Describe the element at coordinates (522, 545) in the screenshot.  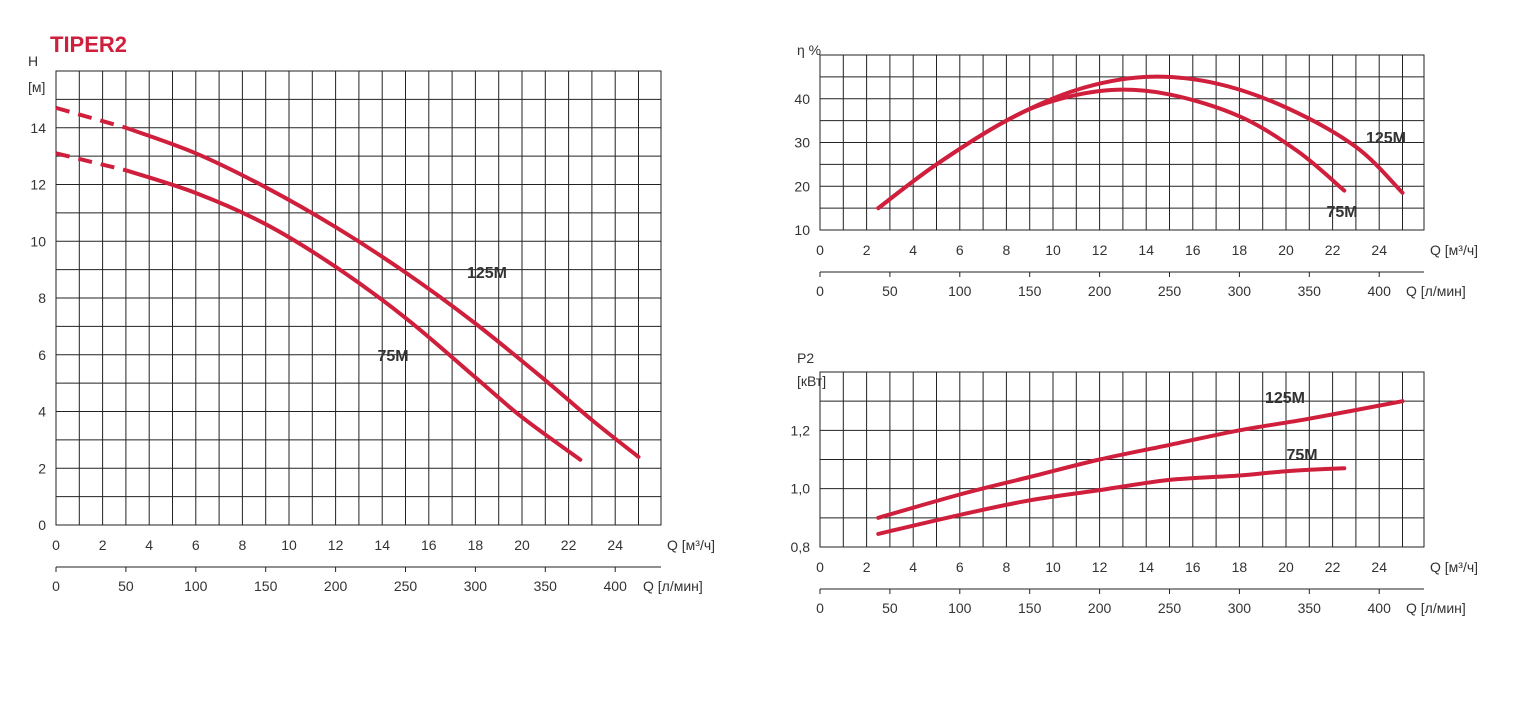
I see `x-tick-label-m3h: 20` at that location.